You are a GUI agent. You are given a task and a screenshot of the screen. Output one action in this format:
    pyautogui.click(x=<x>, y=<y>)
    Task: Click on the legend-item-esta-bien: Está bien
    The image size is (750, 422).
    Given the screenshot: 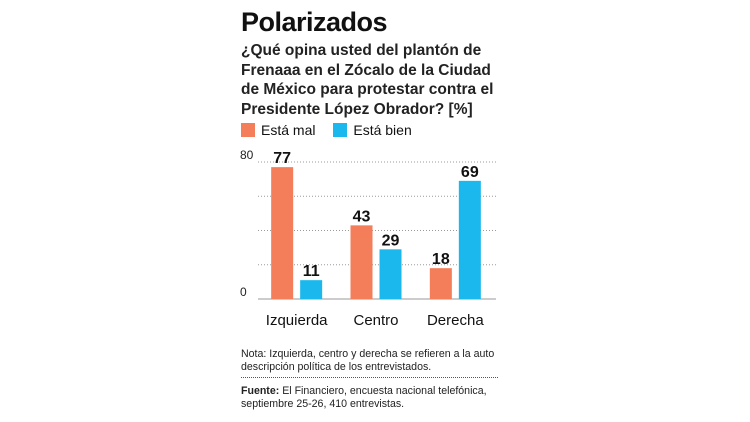 What is the action you would take?
    pyautogui.click(x=372, y=130)
    